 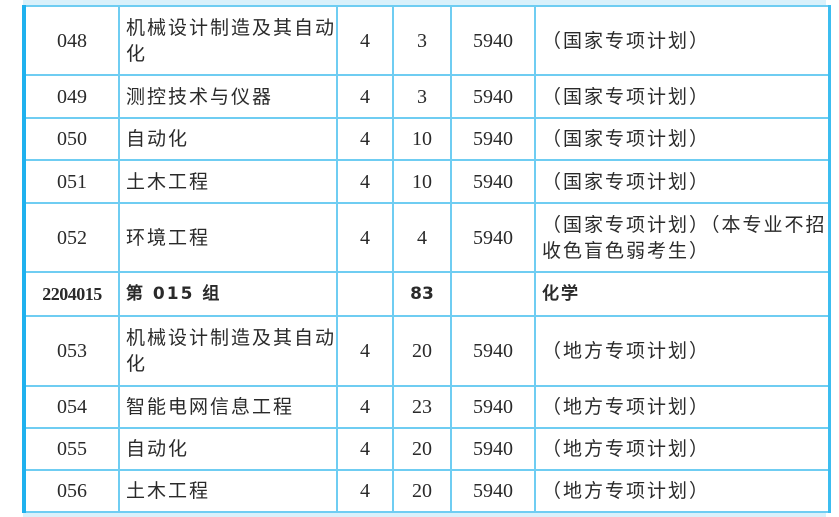 What do you see at coordinates (71, 139) in the screenshot?
I see `code-cell: 050` at bounding box center [71, 139].